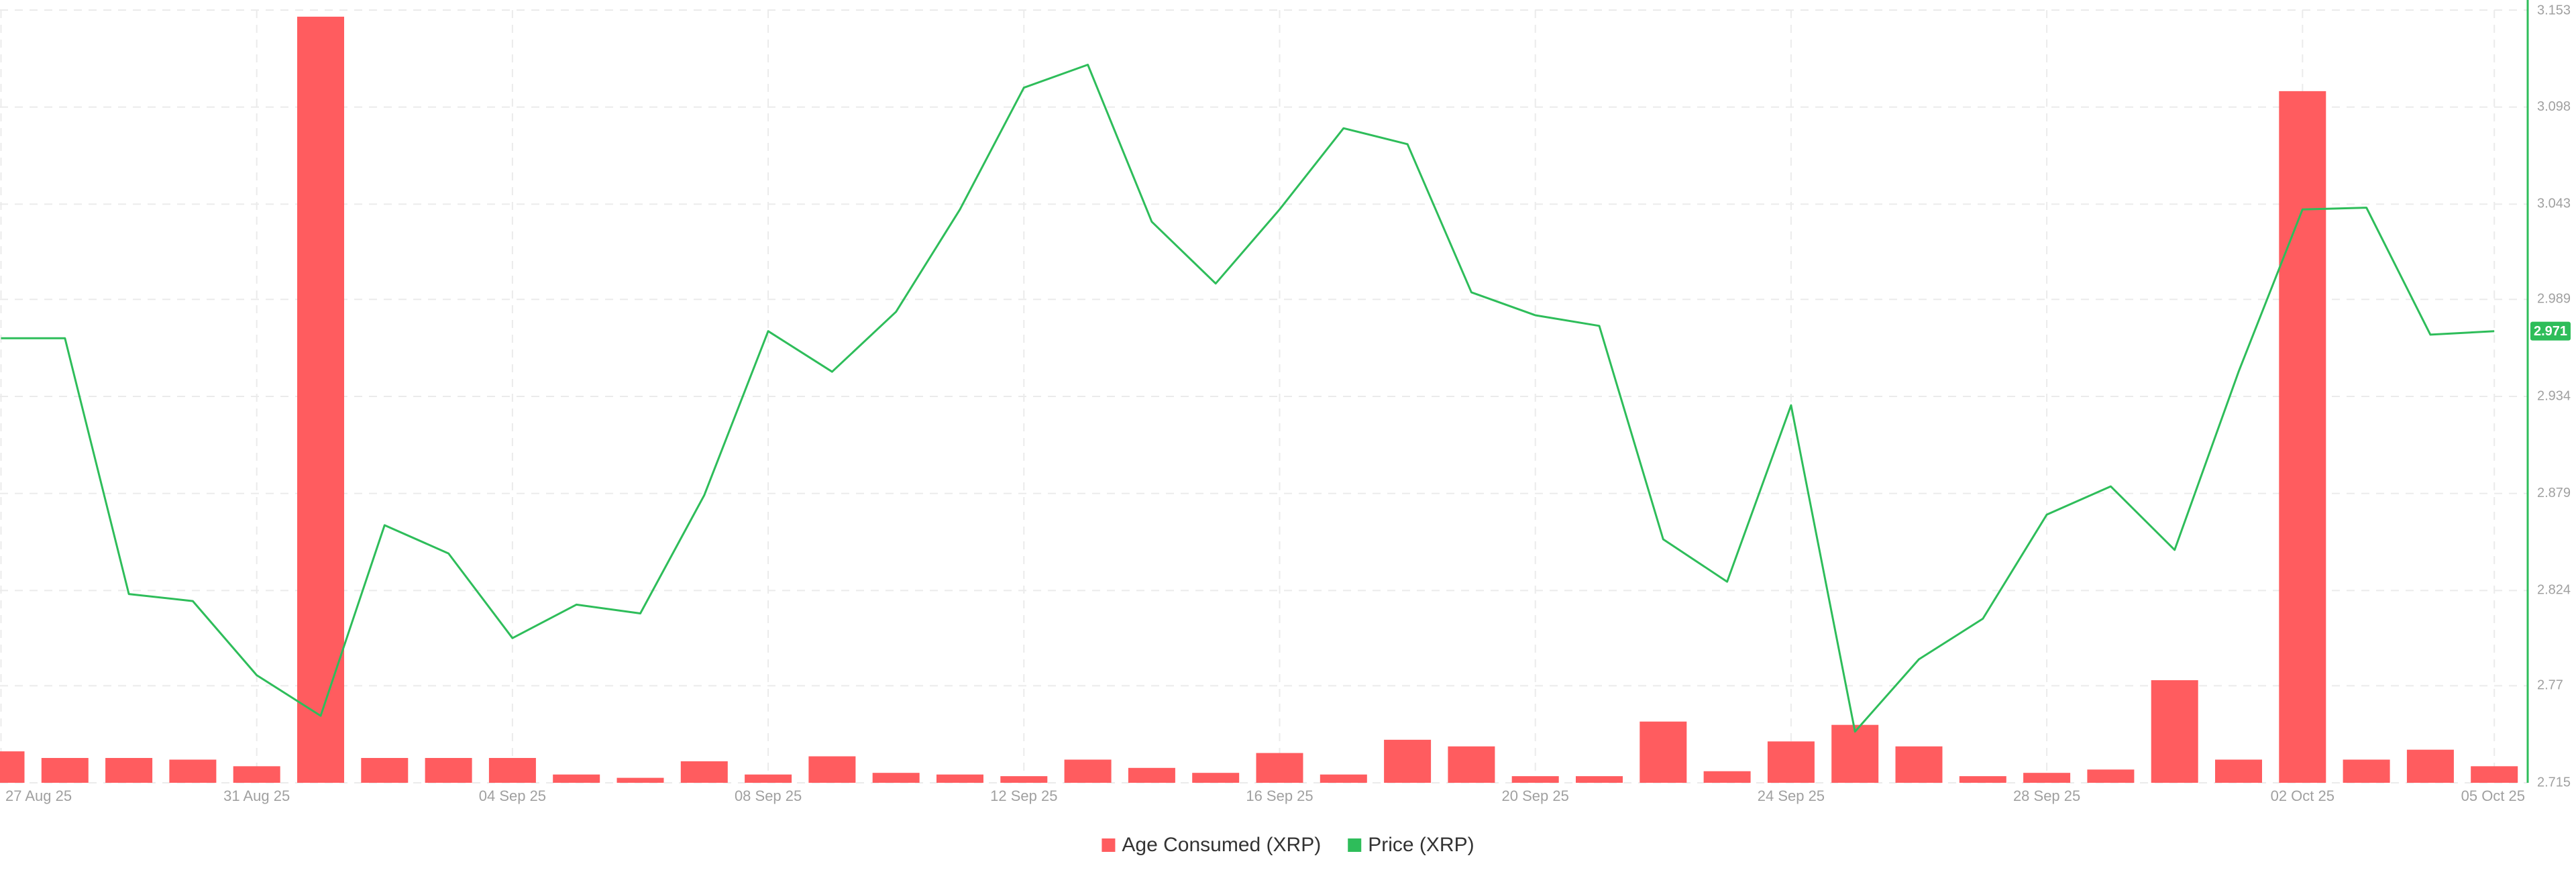 The image size is (2576, 872). I want to click on legend: Age Consumed (XRP) Price (XRP), so click(1288, 845).